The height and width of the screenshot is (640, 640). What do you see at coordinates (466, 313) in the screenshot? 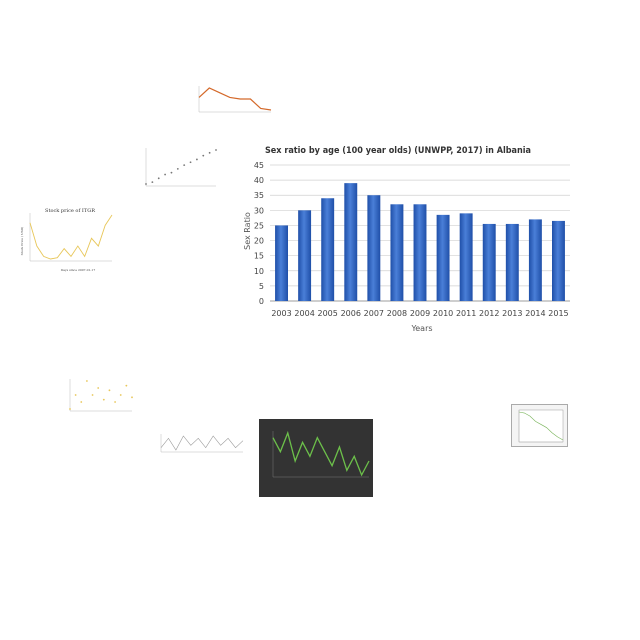
I see `x-tick-label: 2011` at bounding box center [466, 313].